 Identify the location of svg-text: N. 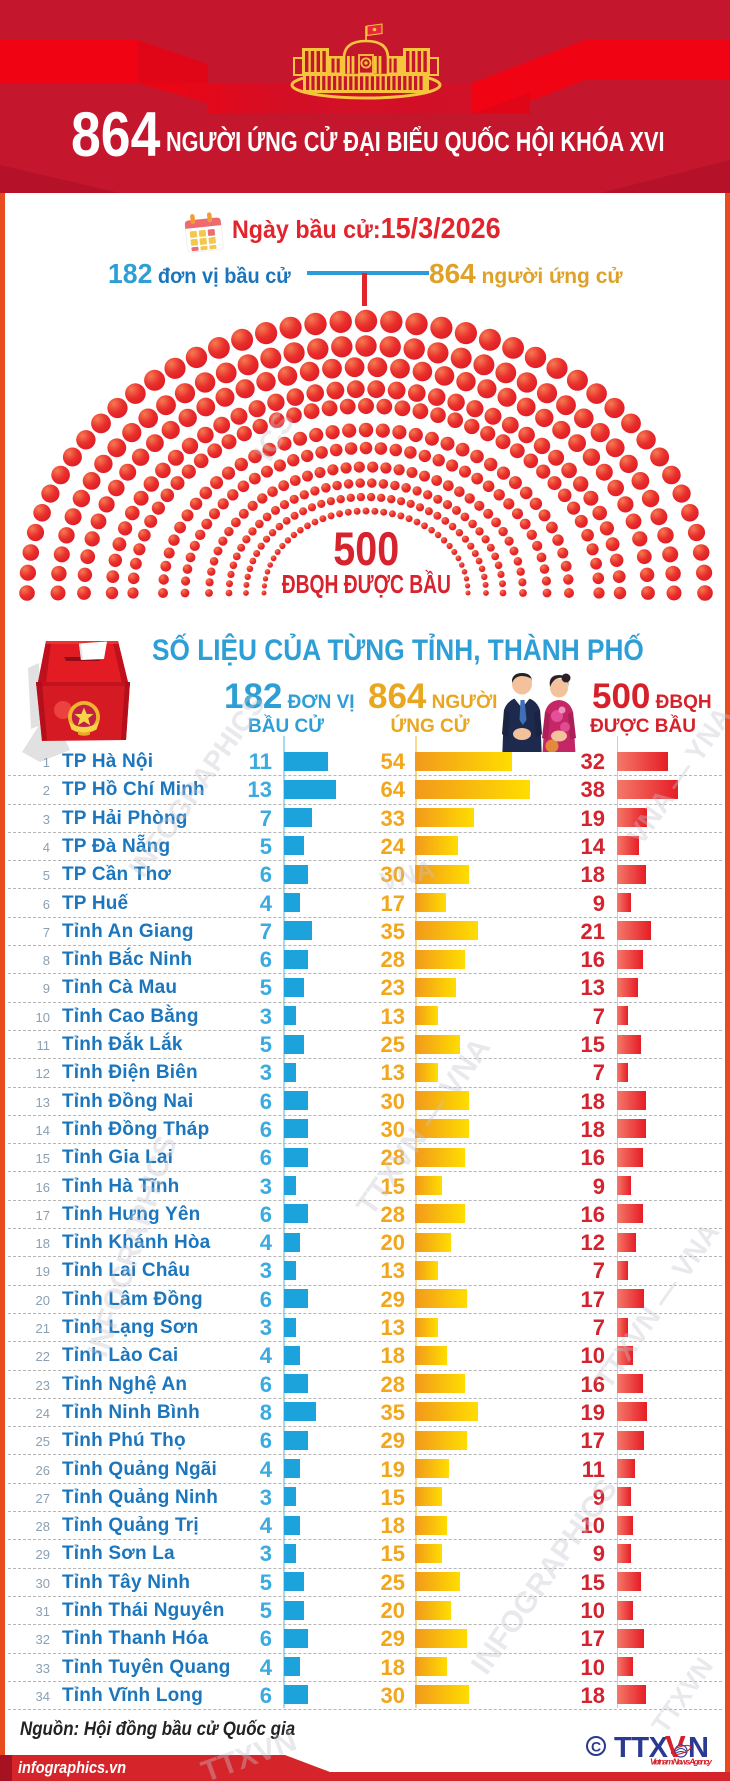
(698, 1748).